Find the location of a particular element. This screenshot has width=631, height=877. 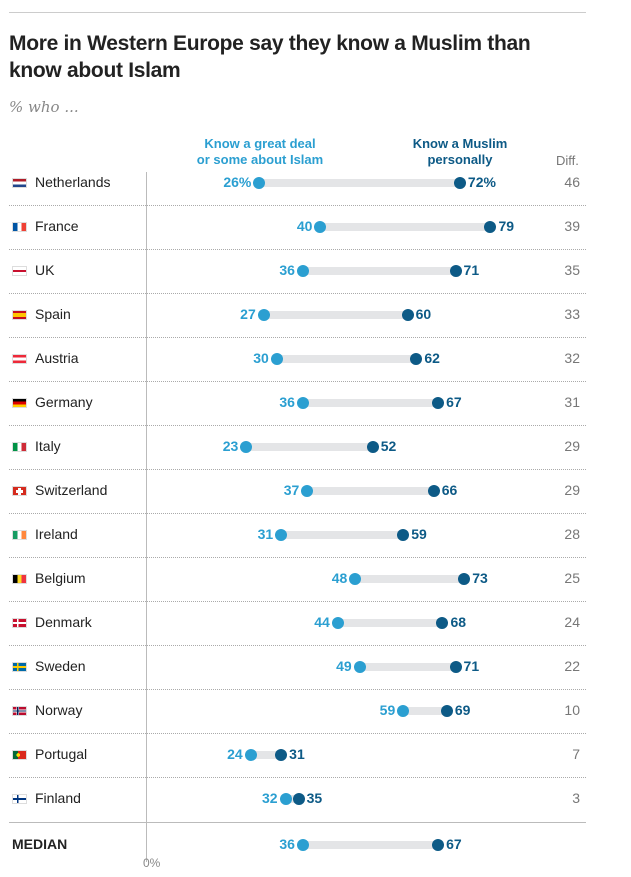

value-muslim: 35 is located at coordinates (314, 798).